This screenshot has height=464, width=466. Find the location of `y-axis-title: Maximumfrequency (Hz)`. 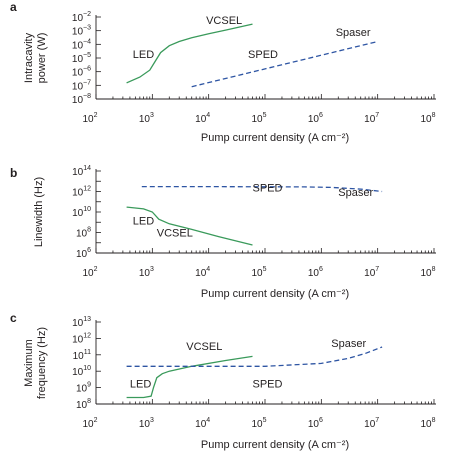

y-axis-title: Maximumfrequency (Hz) is located at coordinates (35, 363).